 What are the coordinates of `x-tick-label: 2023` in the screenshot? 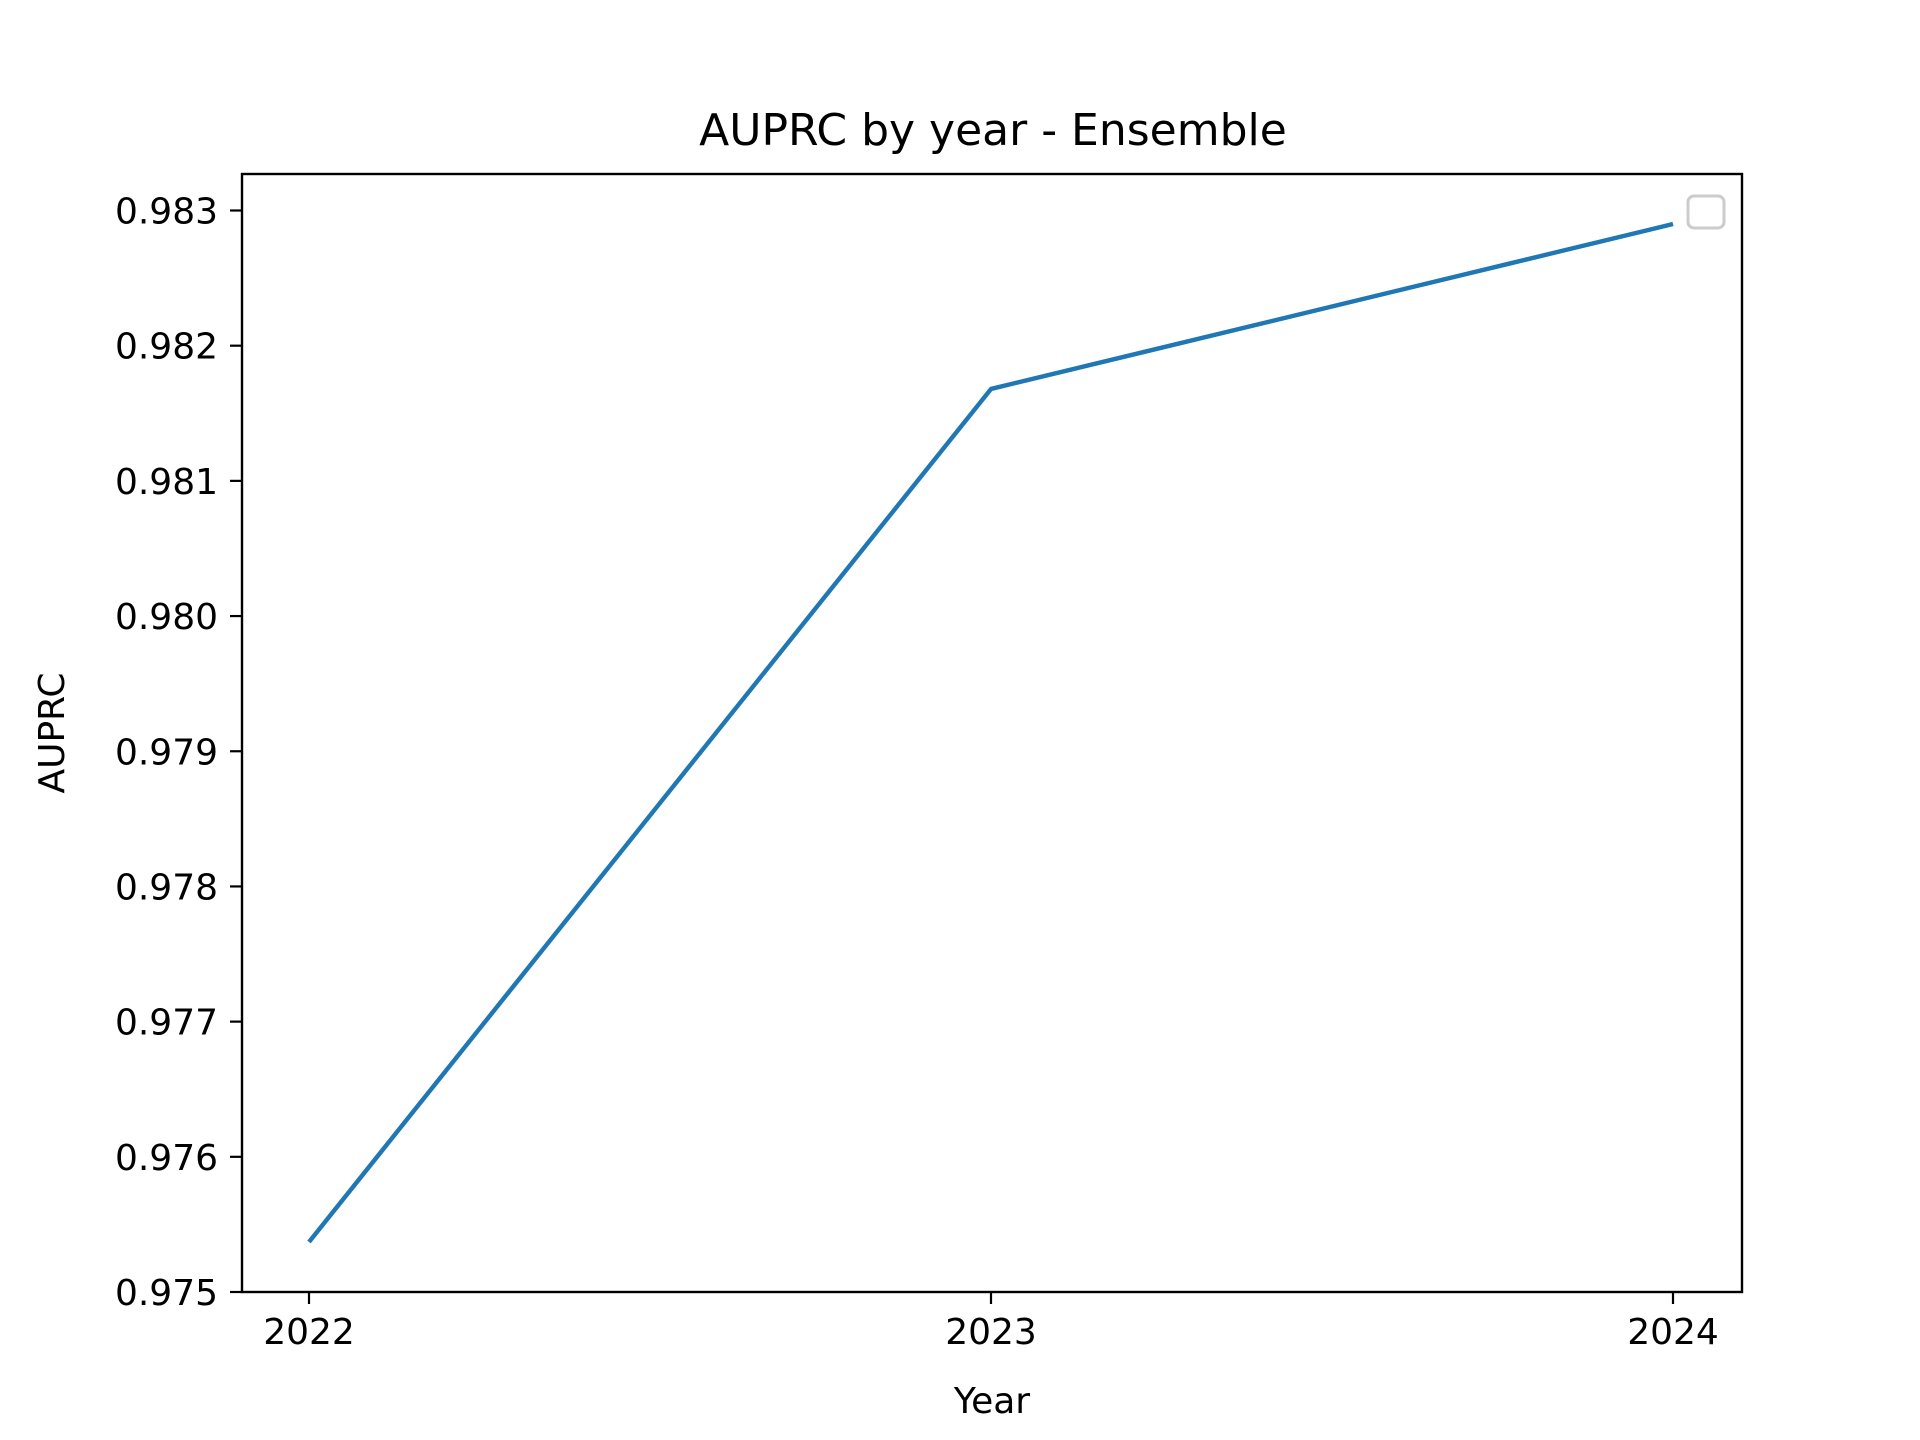 It's located at (991, 1332).